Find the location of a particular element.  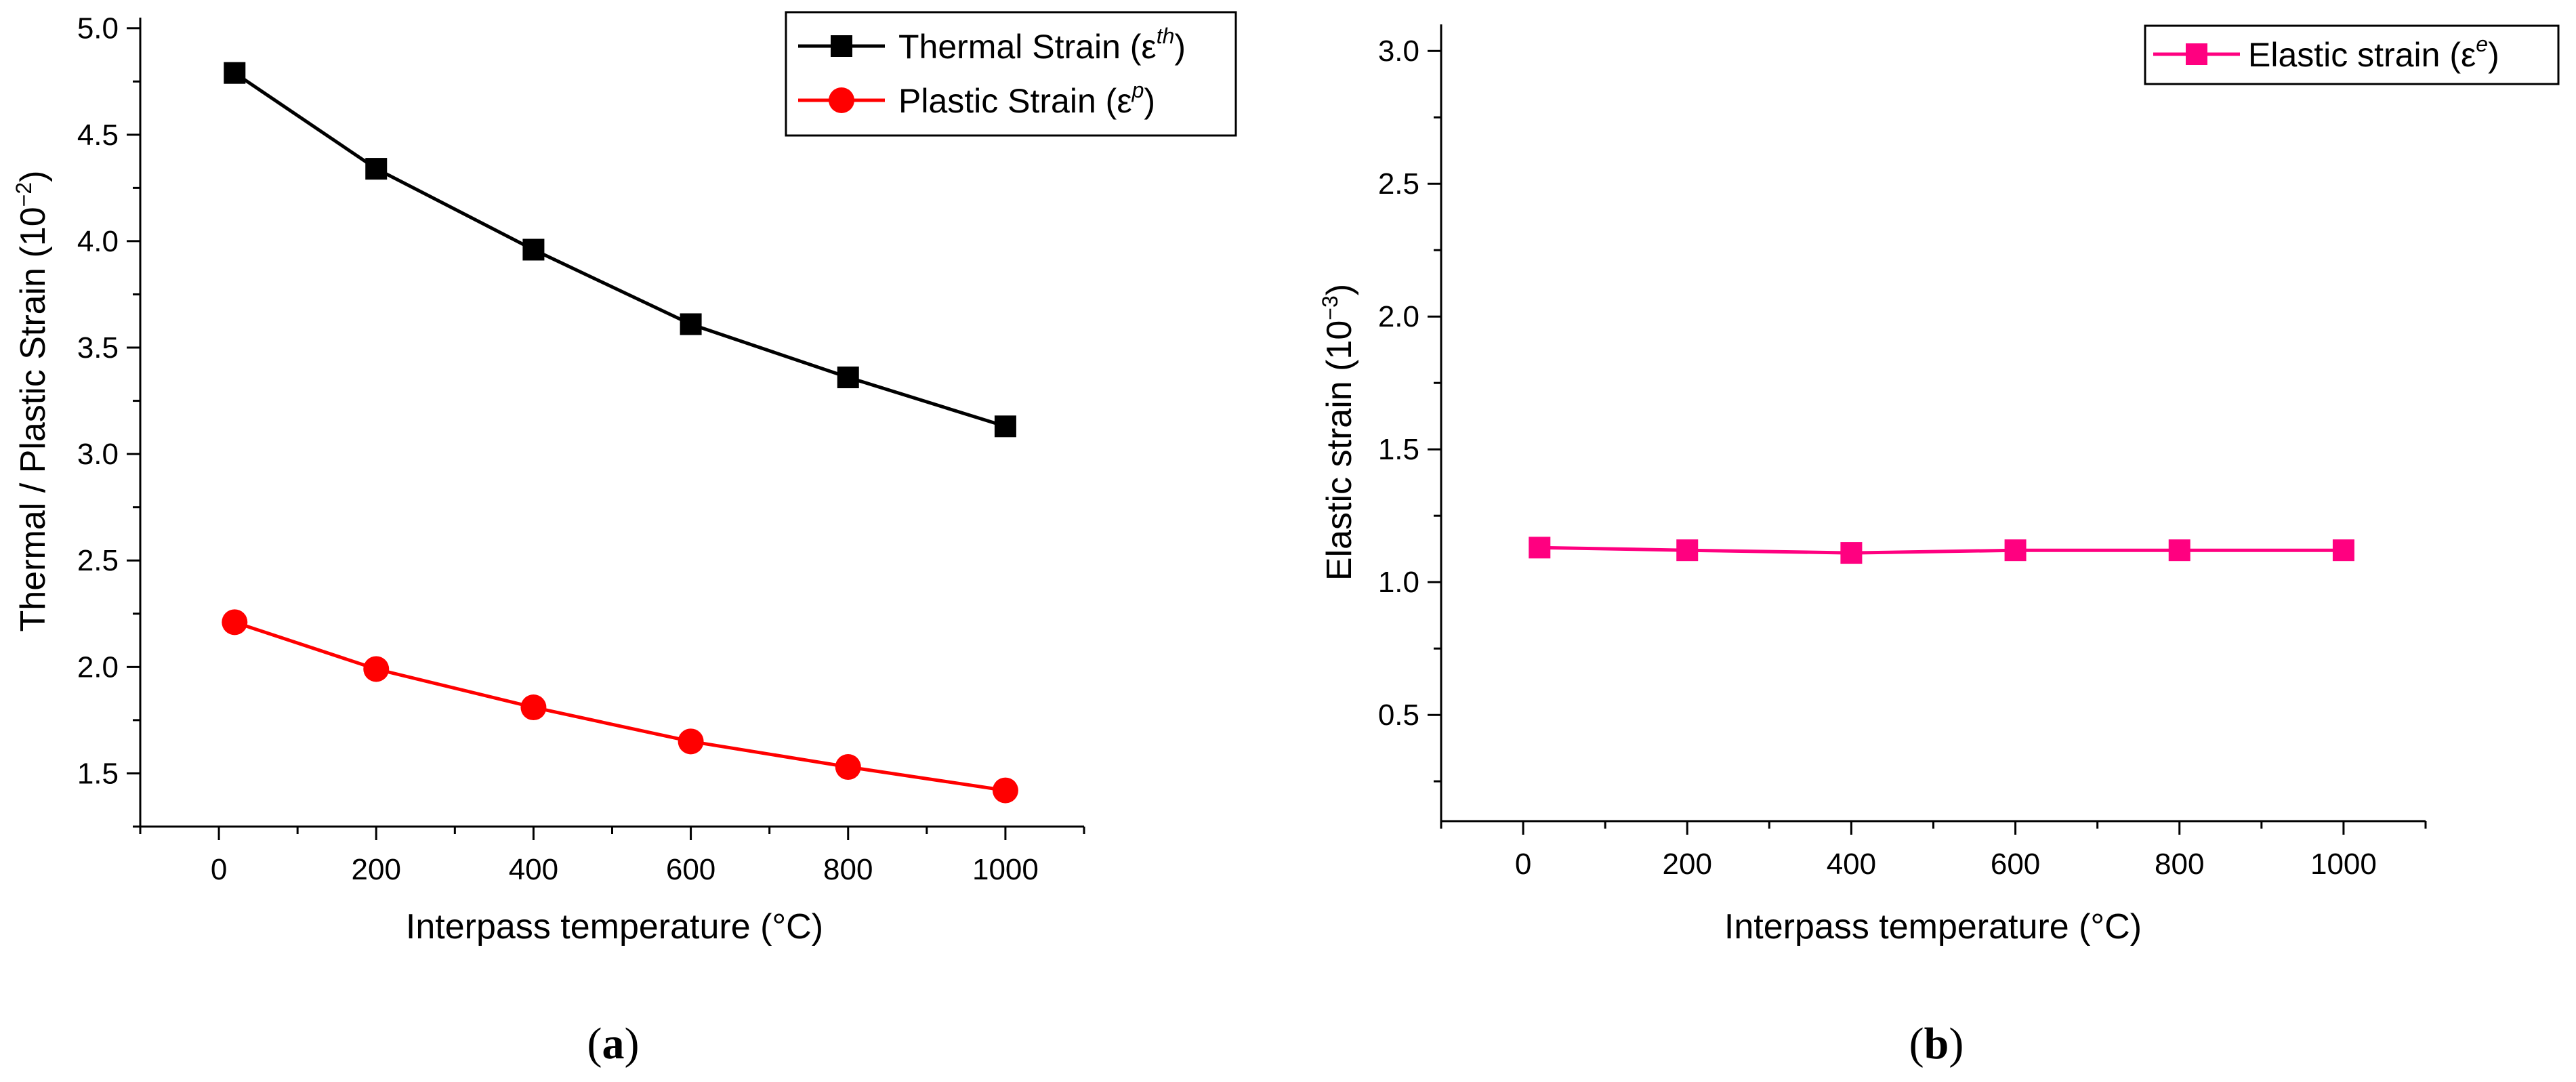

legend-label-plastic: Plastic Strain (εp) is located at coordinates (1026, 99).